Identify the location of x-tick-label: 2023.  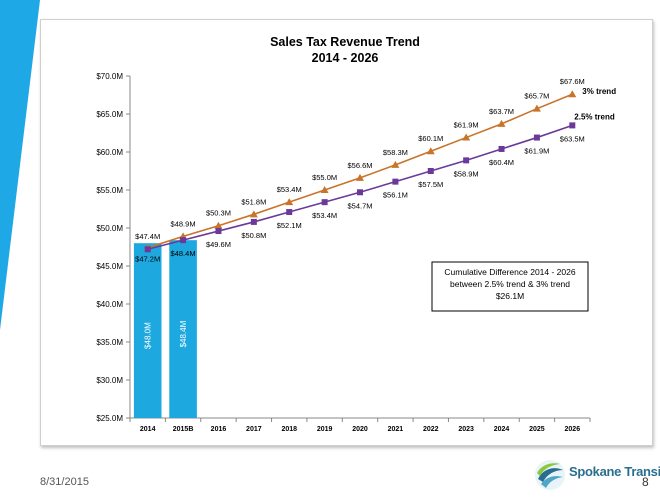
(466, 429).